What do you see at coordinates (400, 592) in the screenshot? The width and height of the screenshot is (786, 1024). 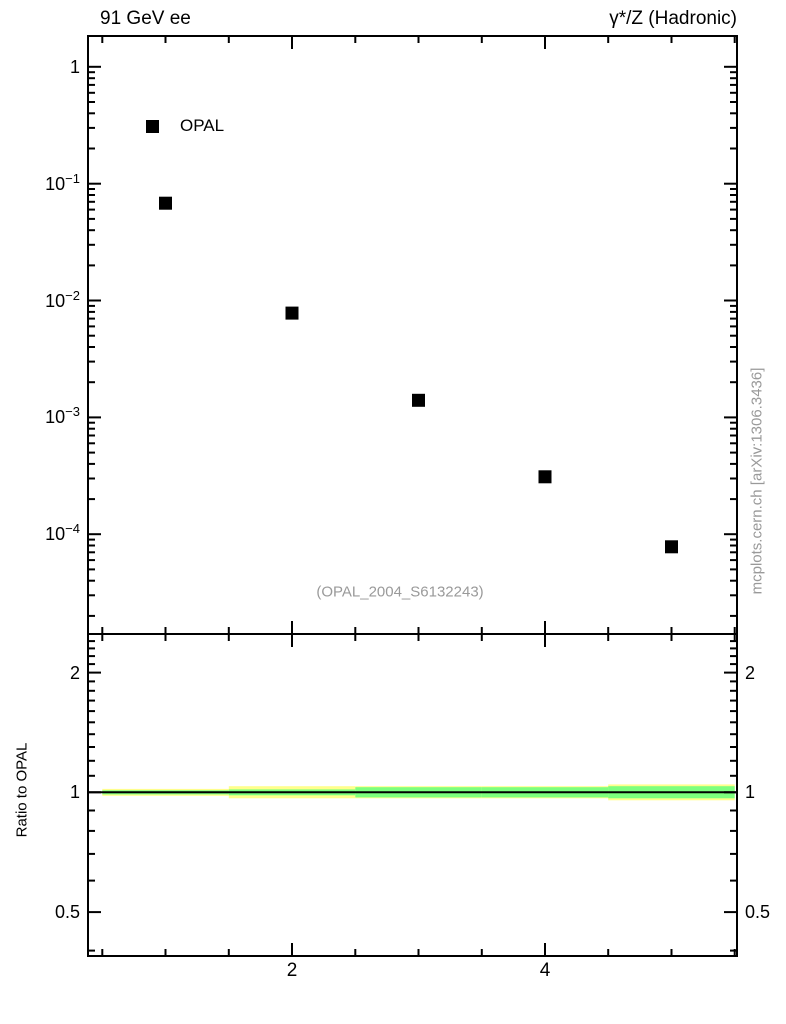 I see `analysis-id-watermark: (OPAL_2004_S6132243)` at bounding box center [400, 592].